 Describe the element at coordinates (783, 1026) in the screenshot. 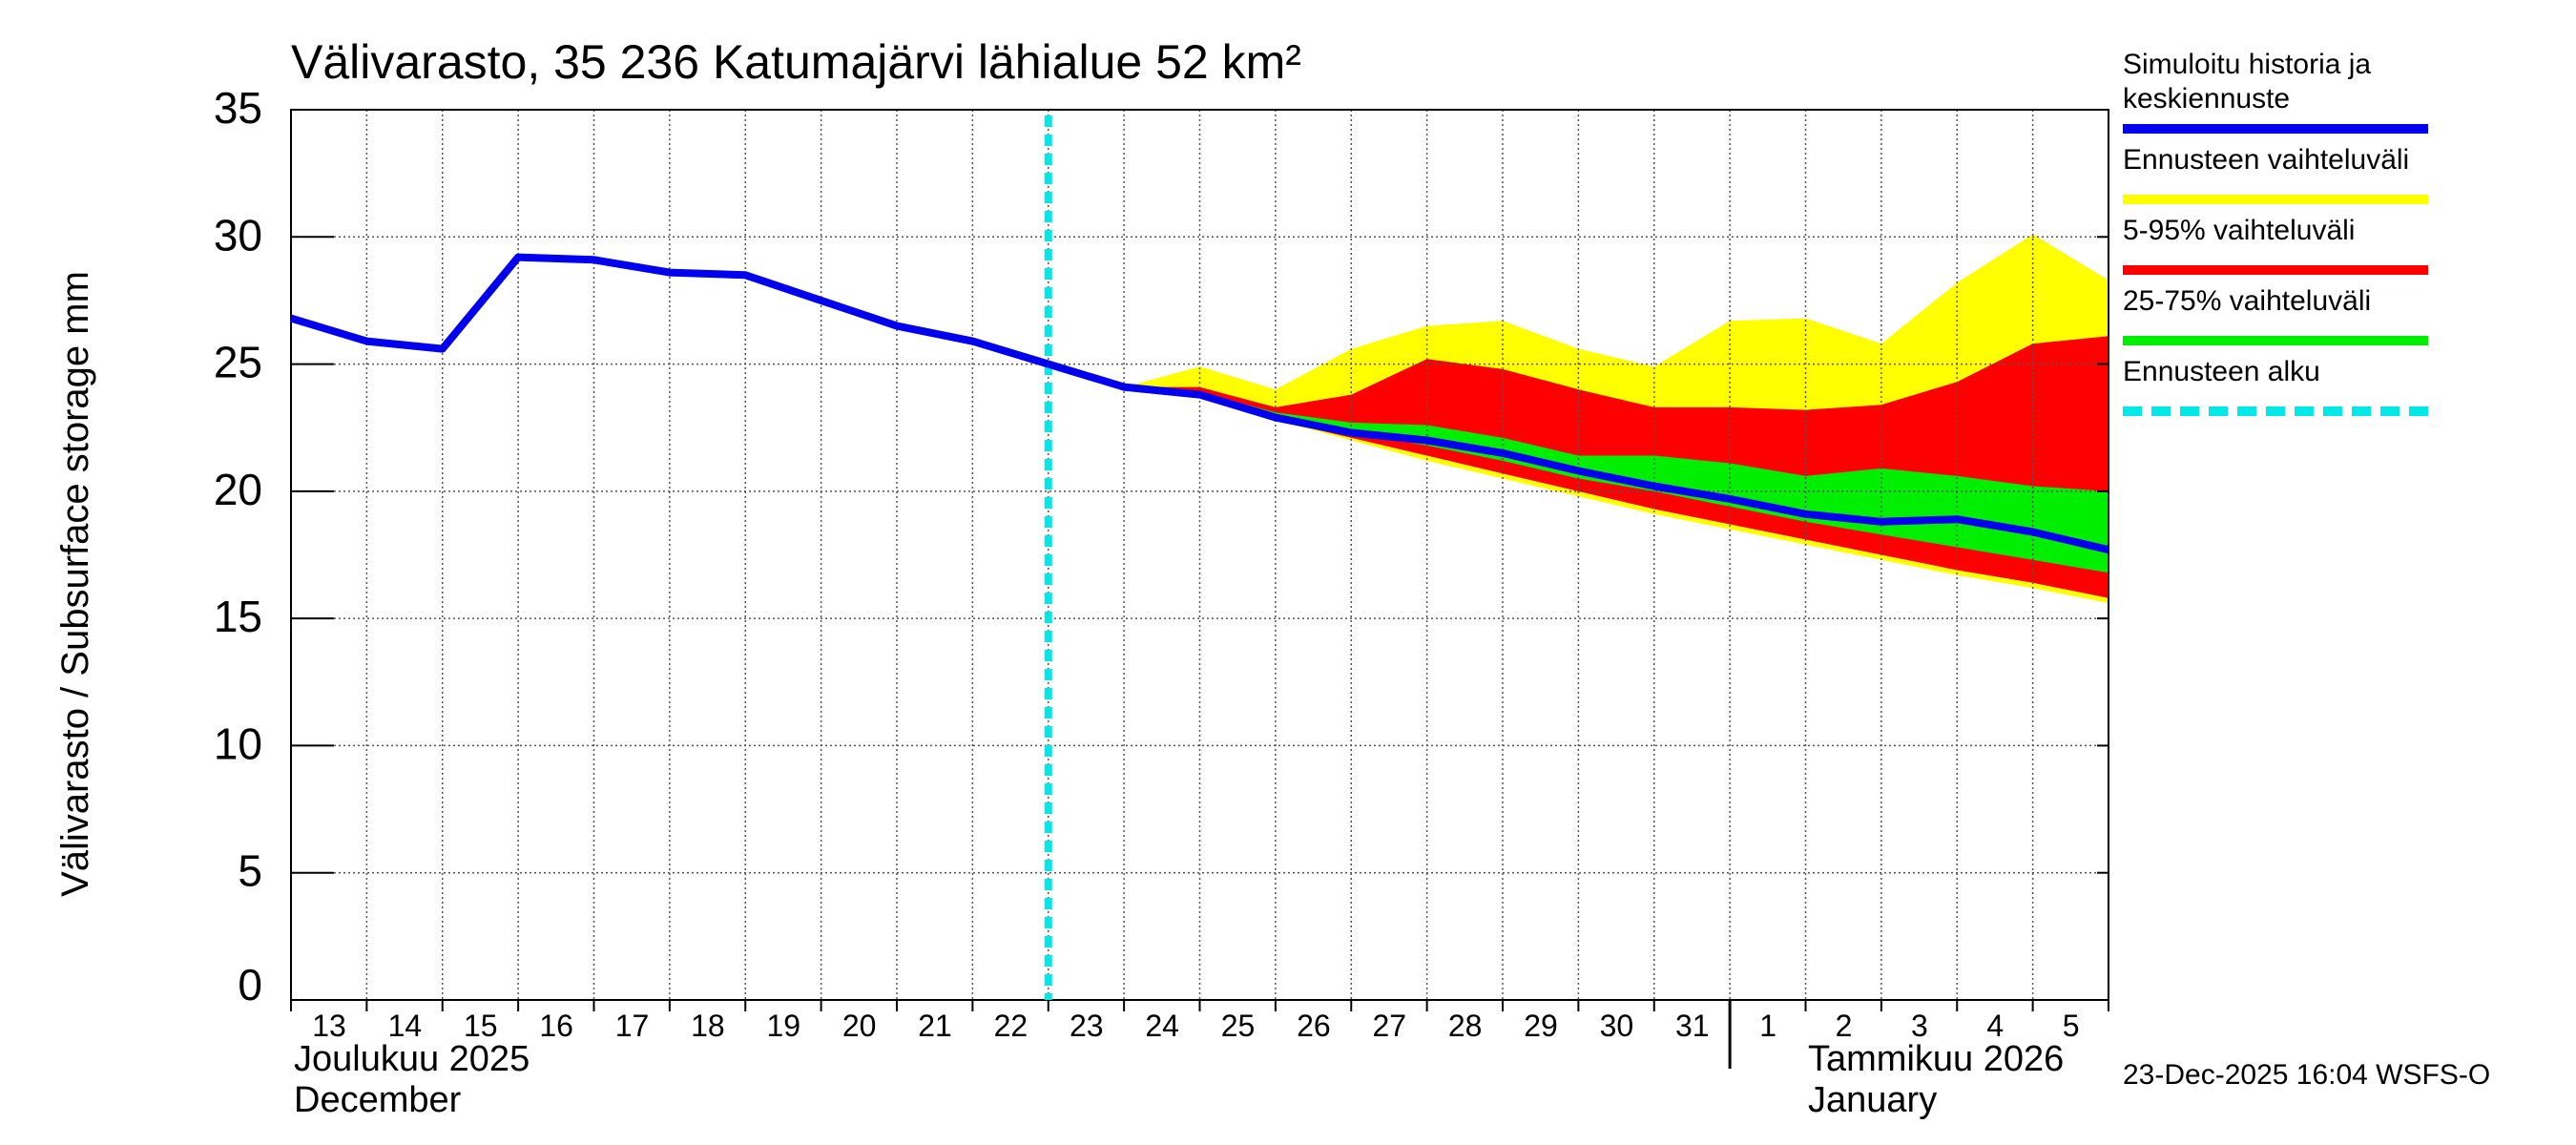

I see `x-tick-label: 19` at that location.